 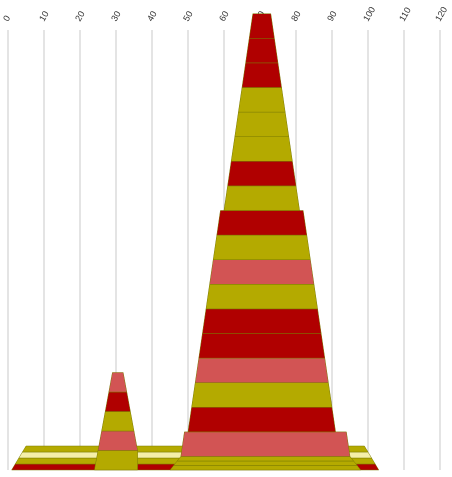 What do you see at coordinates (188, 16) in the screenshot?
I see `x-tick-label-50: 50` at bounding box center [188, 16].